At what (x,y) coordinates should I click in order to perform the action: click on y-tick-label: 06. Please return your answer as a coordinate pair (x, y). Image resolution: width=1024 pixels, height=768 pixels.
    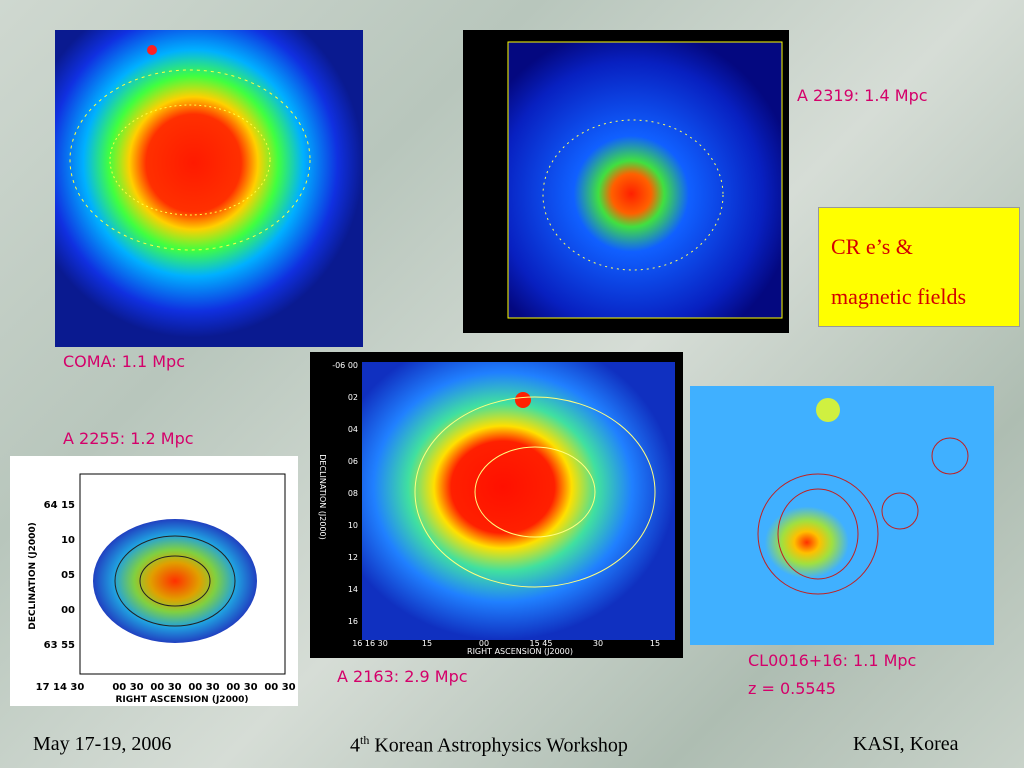
    Looking at the image, I should click on (353, 461).